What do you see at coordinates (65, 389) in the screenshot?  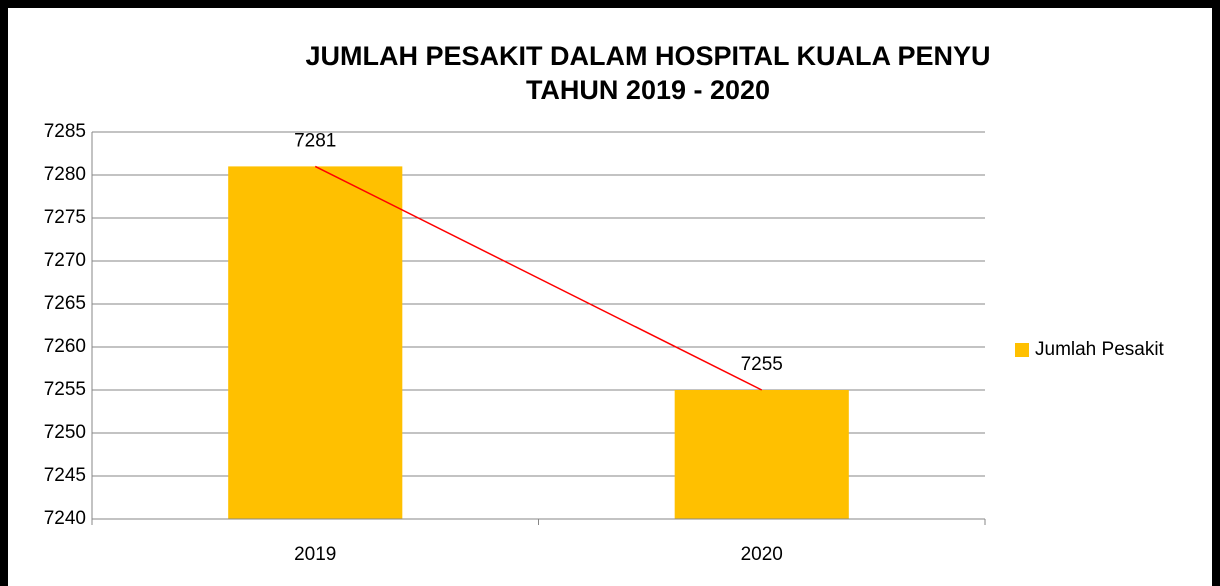 I see `y-tick-label: 7255` at bounding box center [65, 389].